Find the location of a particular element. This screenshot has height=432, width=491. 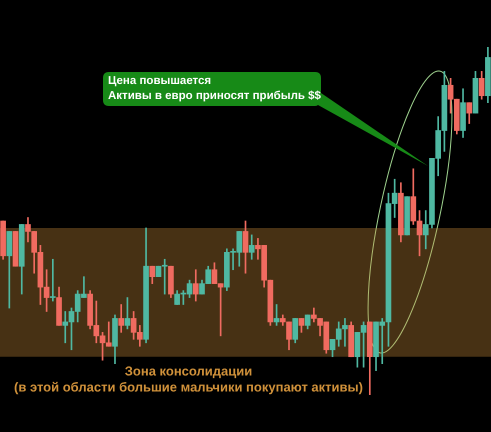

candlestick is located at coordinates (277, 315).